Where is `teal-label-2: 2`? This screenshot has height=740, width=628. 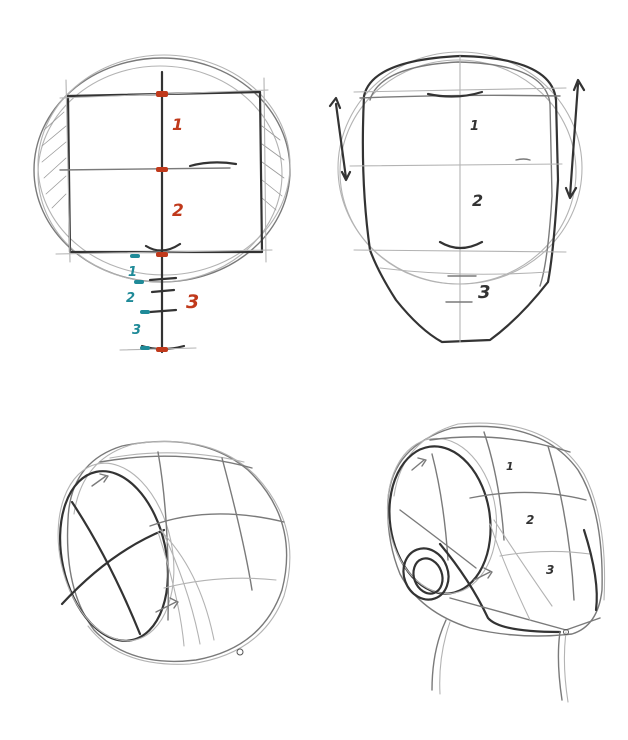 teal-label-2: 2 is located at coordinates (130, 298).